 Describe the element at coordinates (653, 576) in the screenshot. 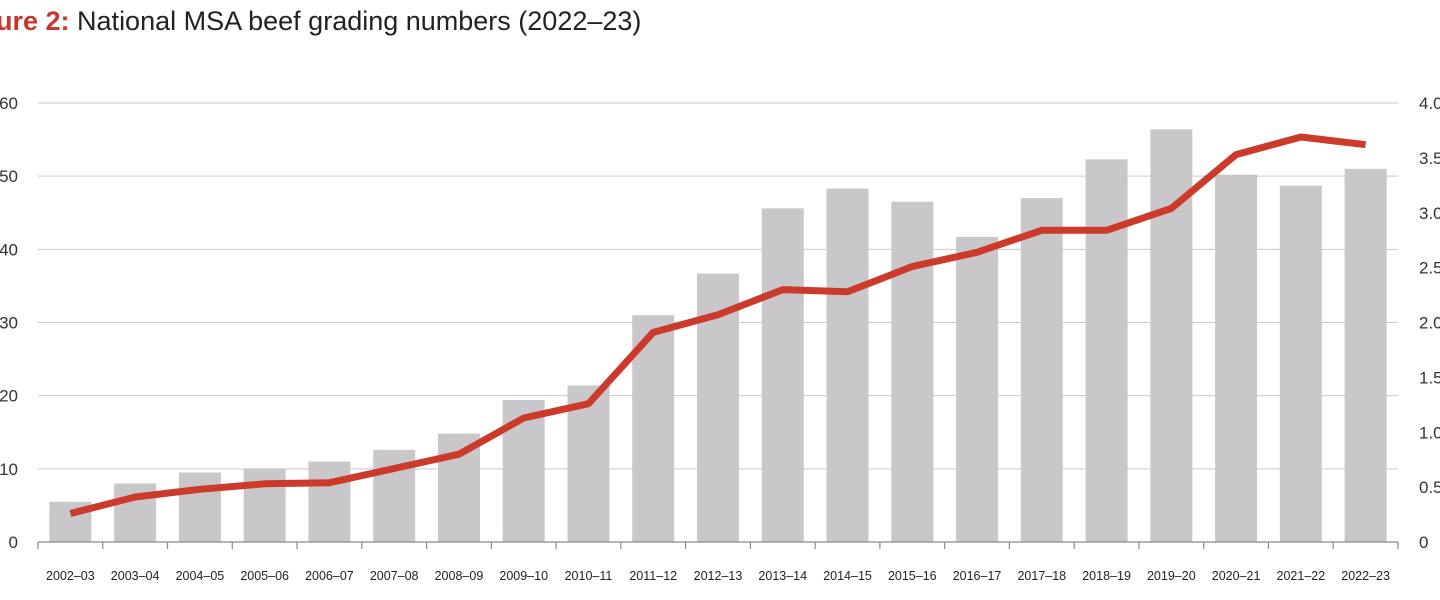

I see `x-tick-label: 2011–12` at that location.